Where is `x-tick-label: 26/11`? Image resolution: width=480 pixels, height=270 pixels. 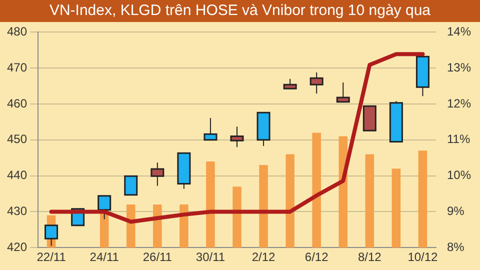 x-tick-label: 26/11 is located at coordinates (157, 257).